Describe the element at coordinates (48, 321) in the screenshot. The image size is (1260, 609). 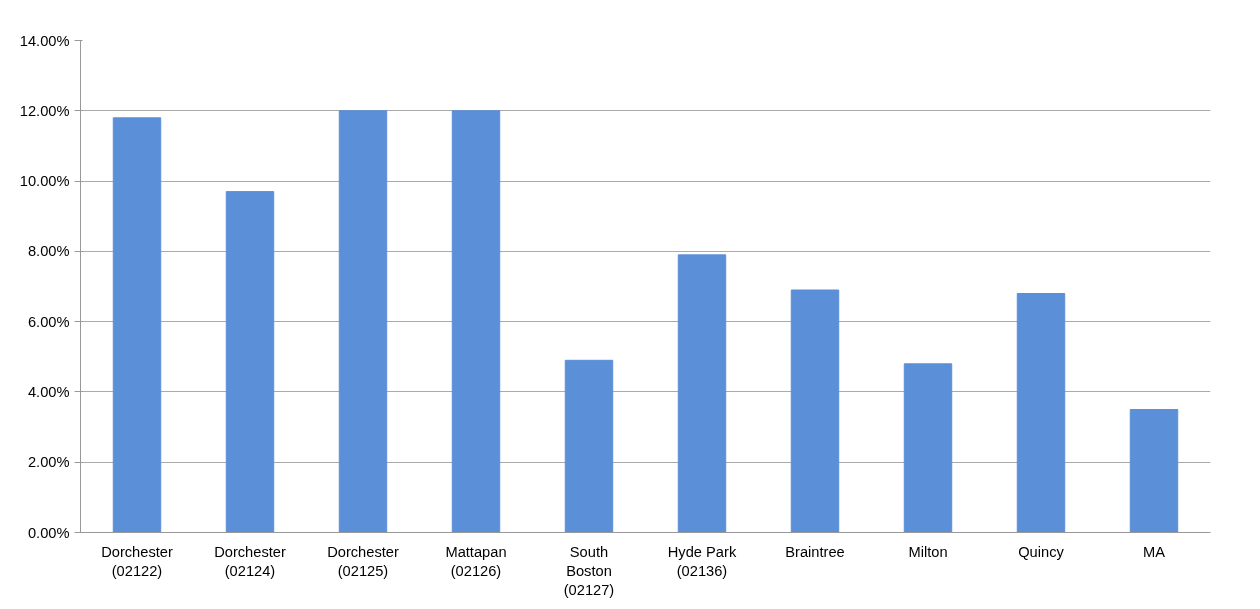
I see `y-tick-label: 6.00%` at that location.